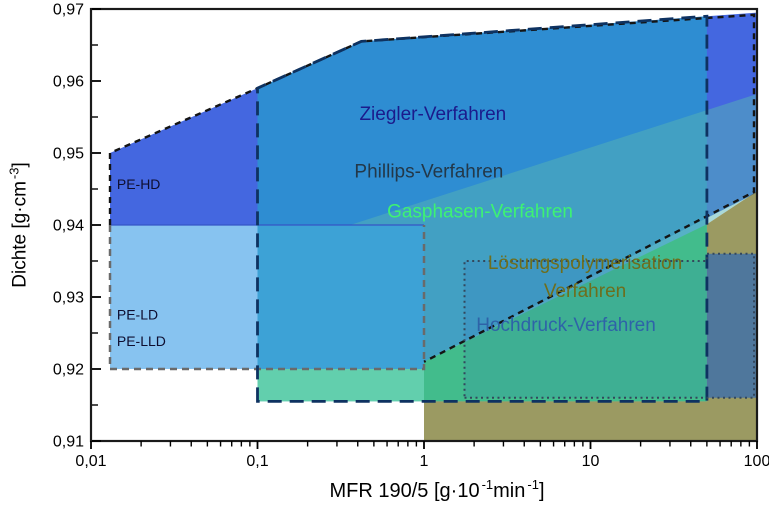  I want to click on region-label-loesungspolymerisation-verfahren: Lösungspolymerisation, so click(585, 263).